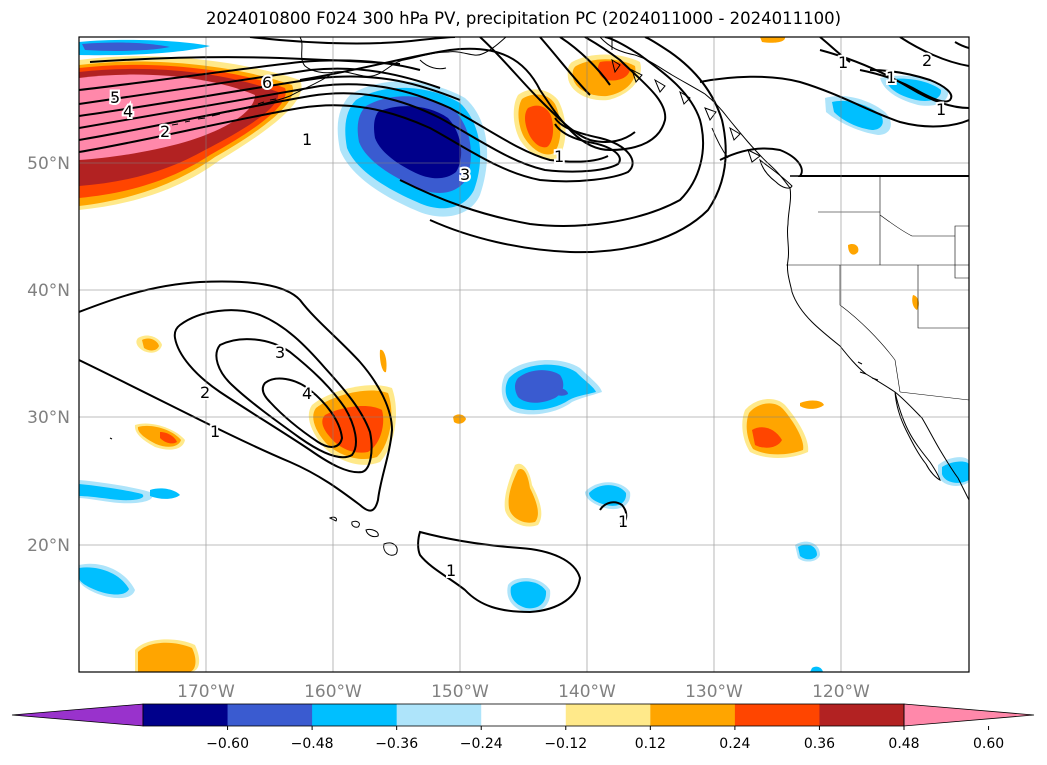 This screenshot has width=1047, height=765. I want to click on colorbar-tick-label: 0.48, so click(903, 744).